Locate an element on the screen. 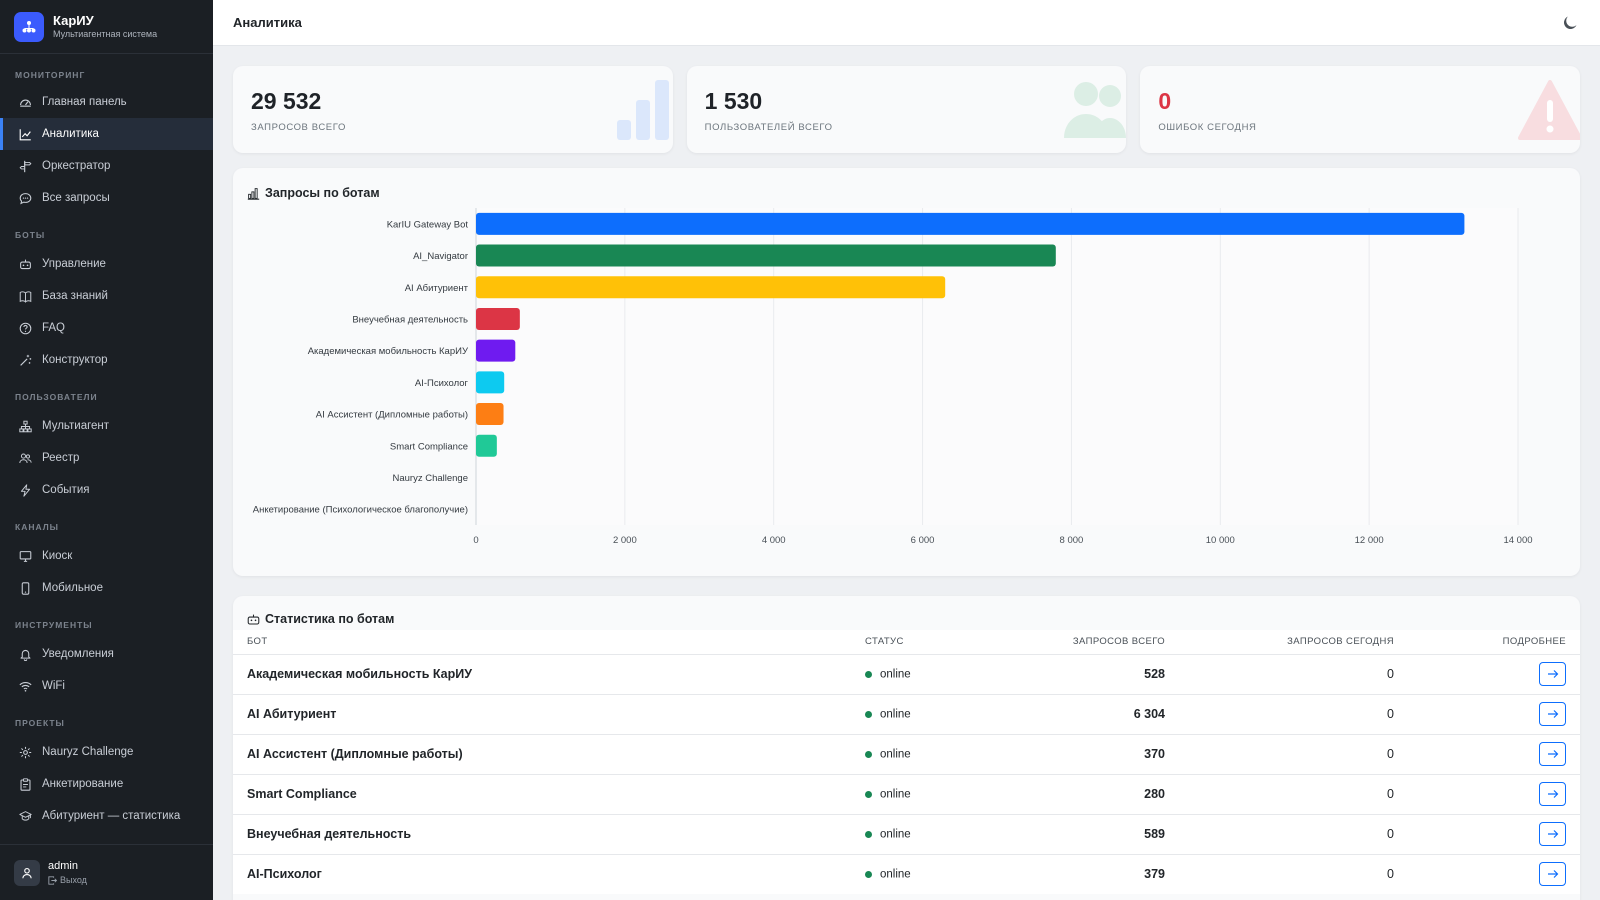 Image resolution: width=1600 pixels, height=900 pixels. user-panel: admin Выход is located at coordinates (106, 872).